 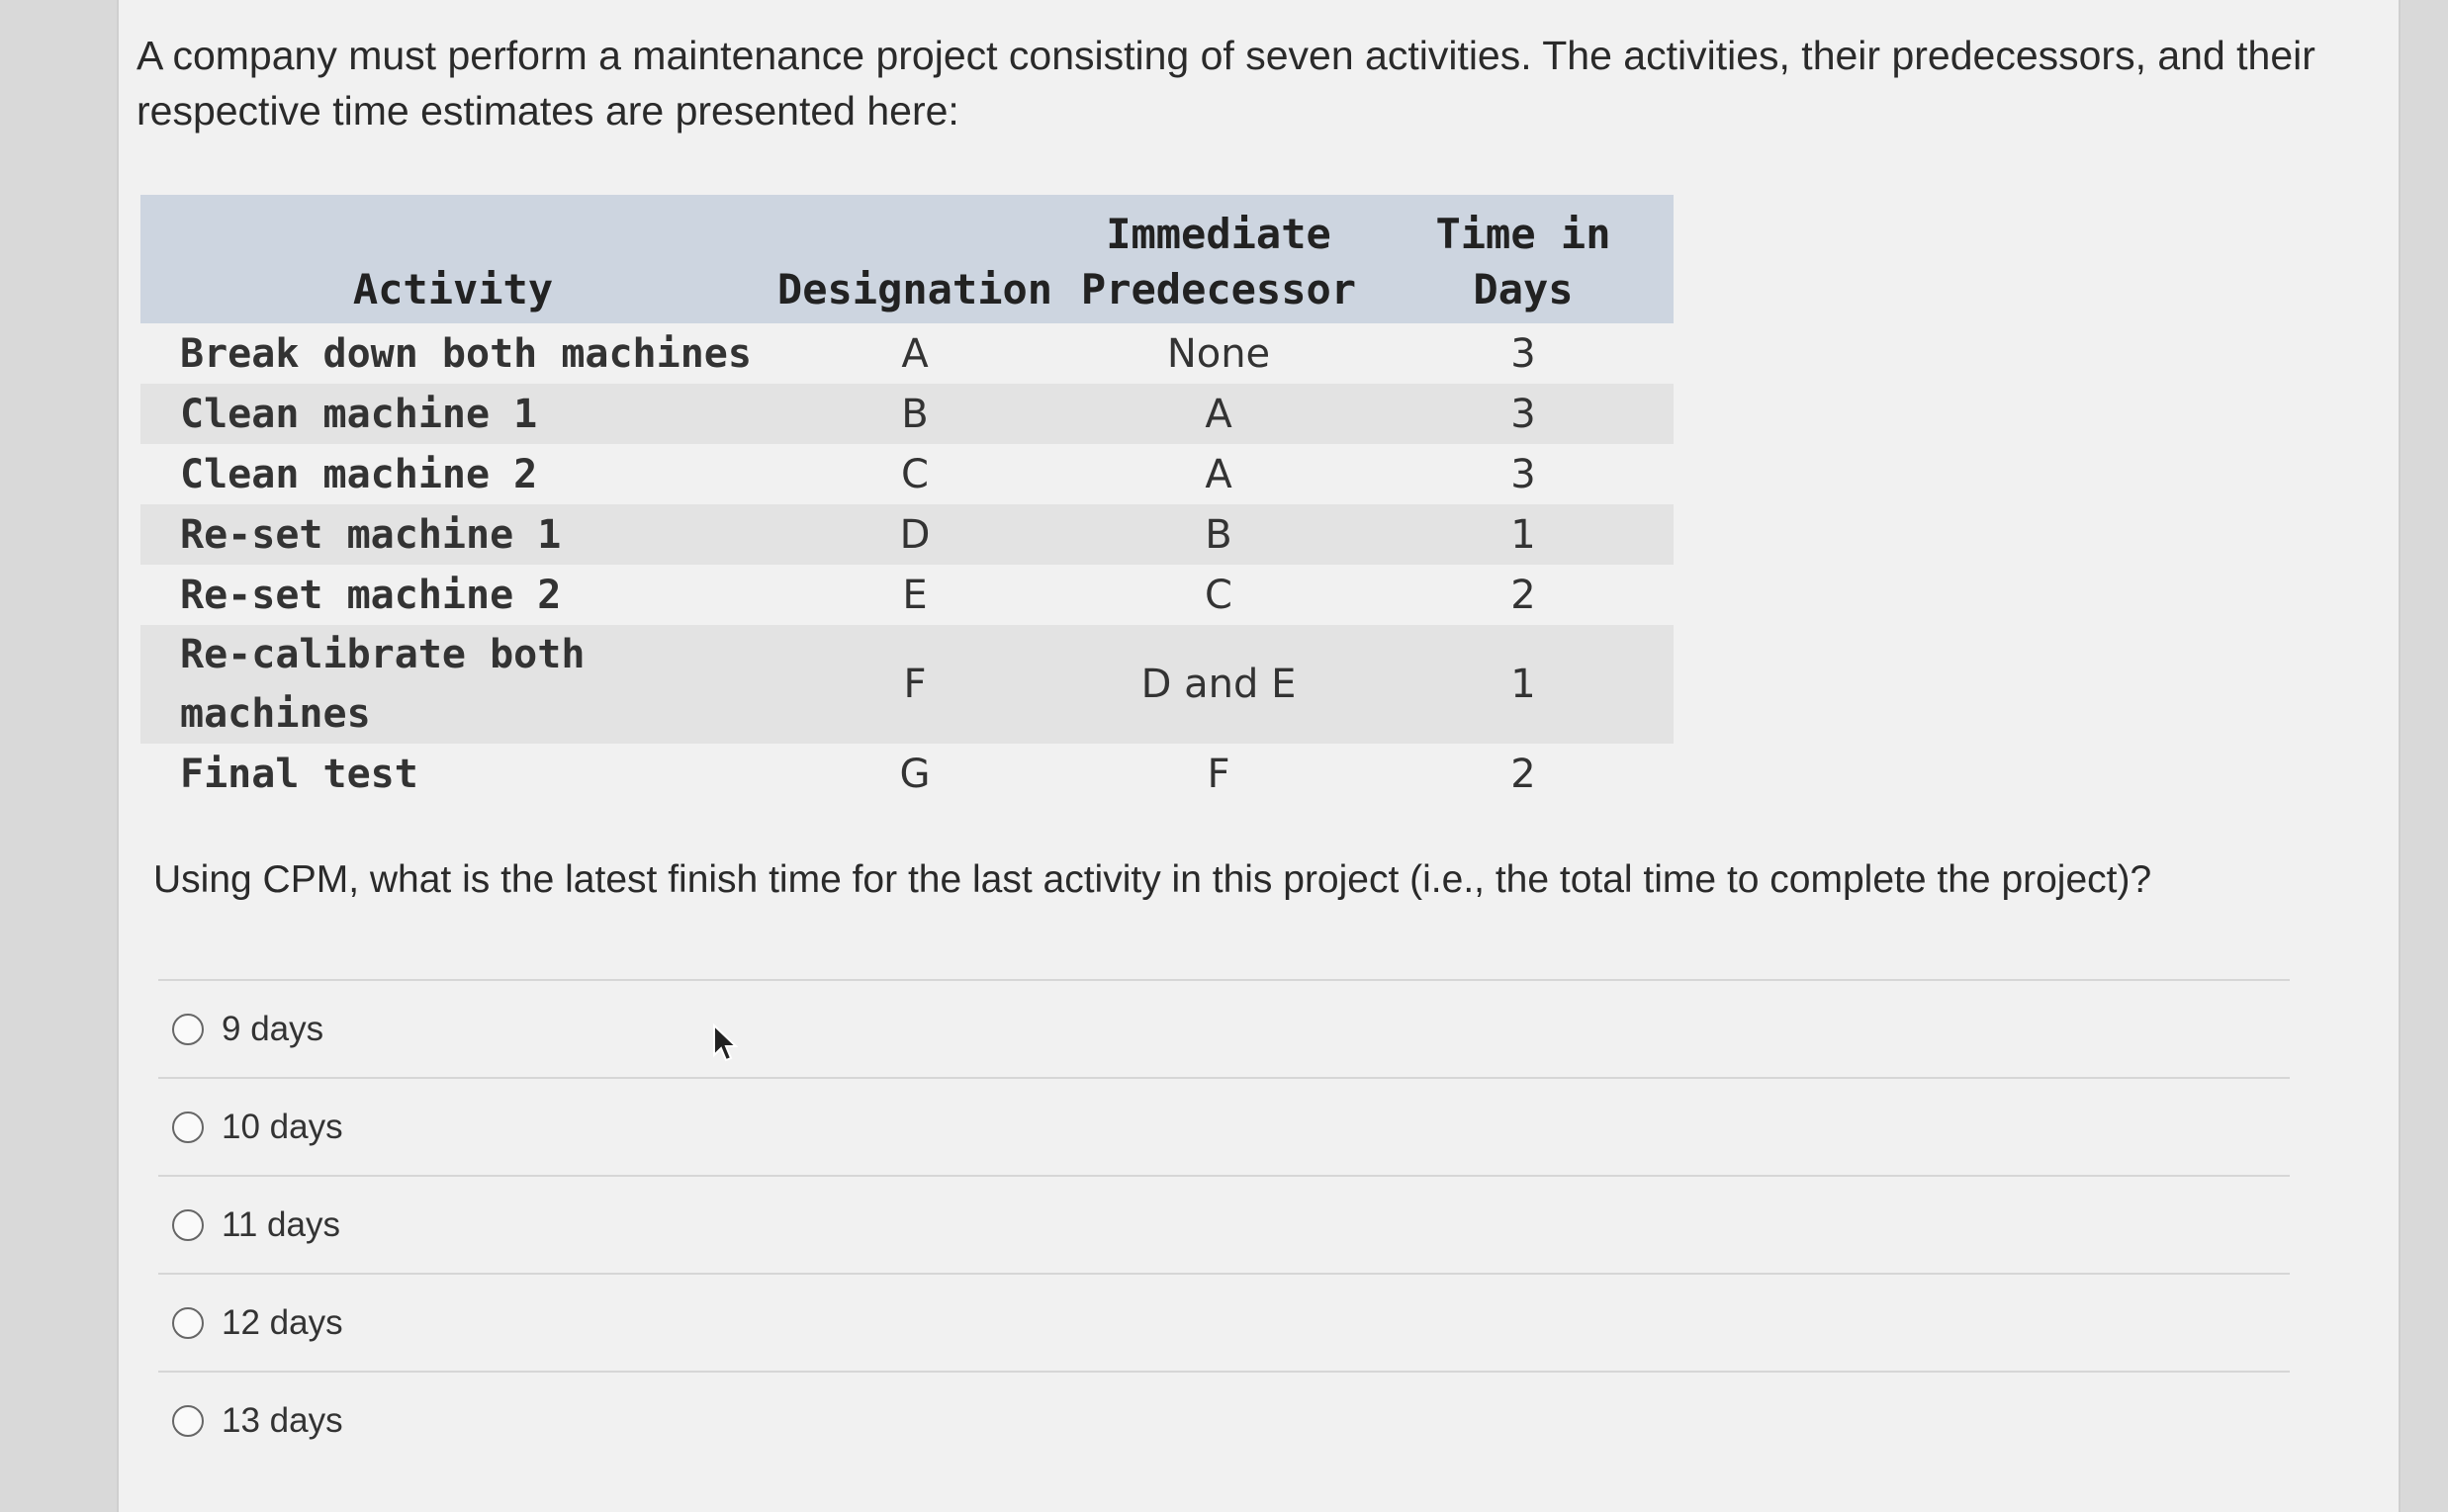 I want to click on activity-cell: Re-set machine 1, so click(x=453, y=534).